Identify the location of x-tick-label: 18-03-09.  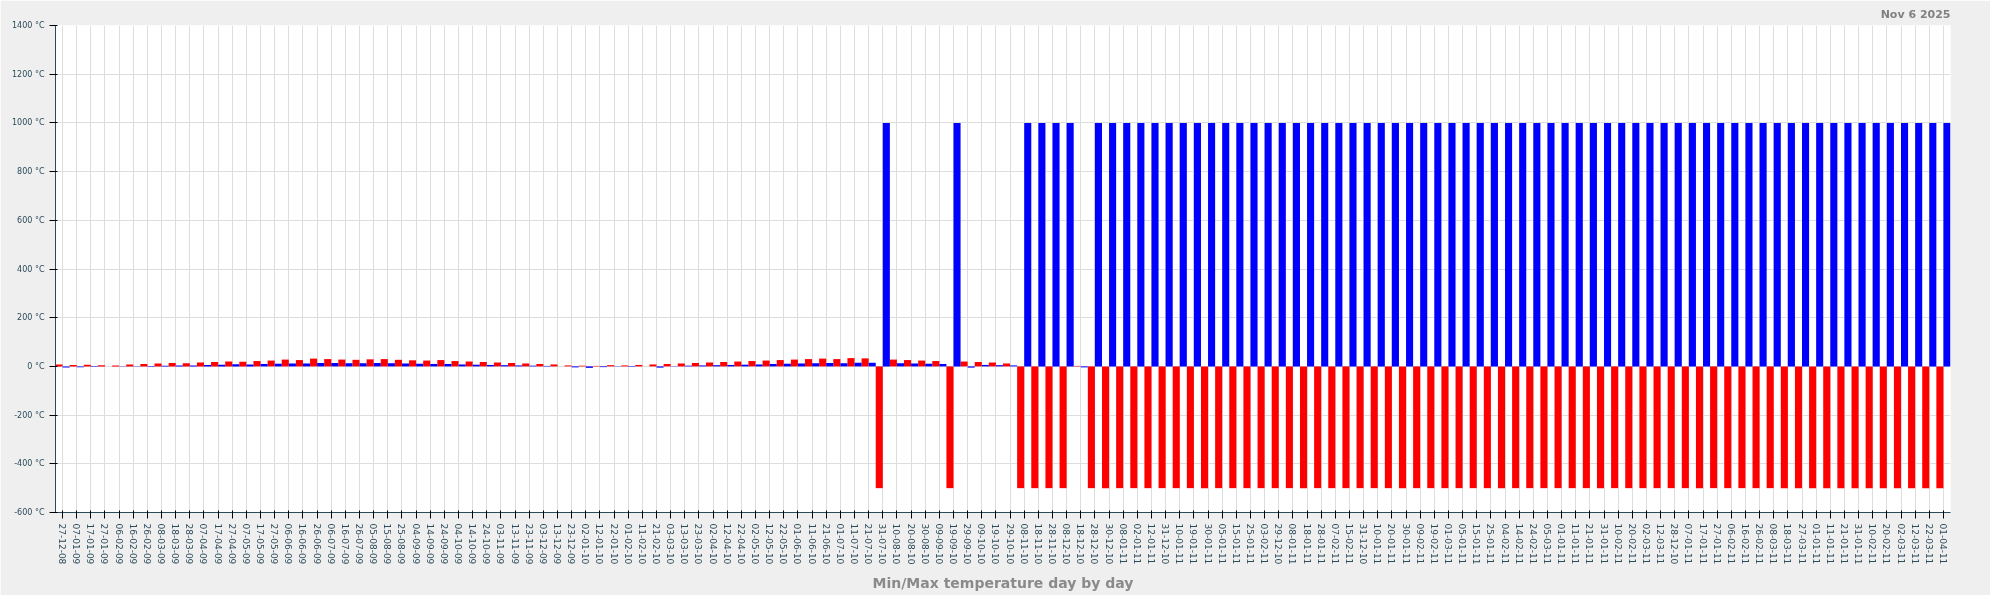
(175, 544).